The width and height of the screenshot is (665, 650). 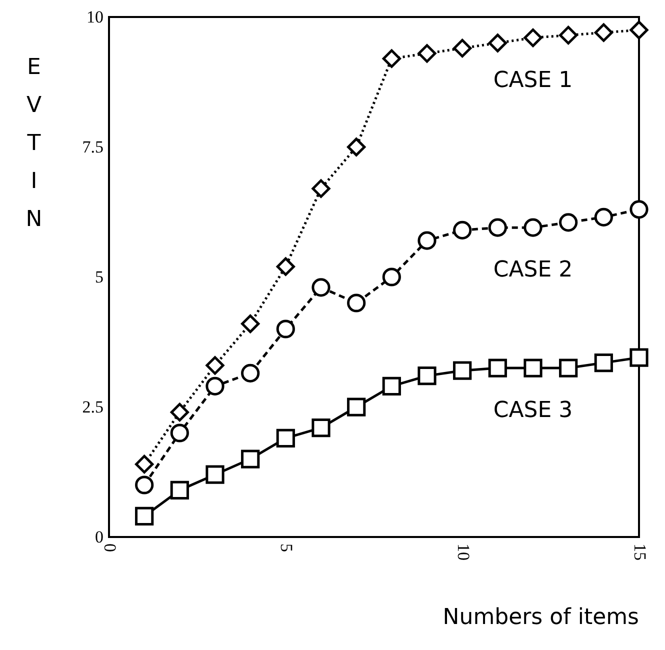 What do you see at coordinates (640, 552) in the screenshot?
I see `x-tick-label: 15` at bounding box center [640, 552].